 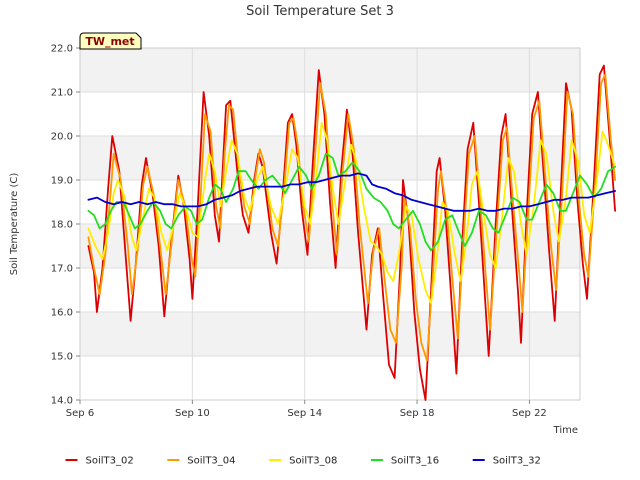 What do you see at coordinates (304, 413) in the screenshot?
I see `x-tick-label: Sep 14` at bounding box center [304, 413].